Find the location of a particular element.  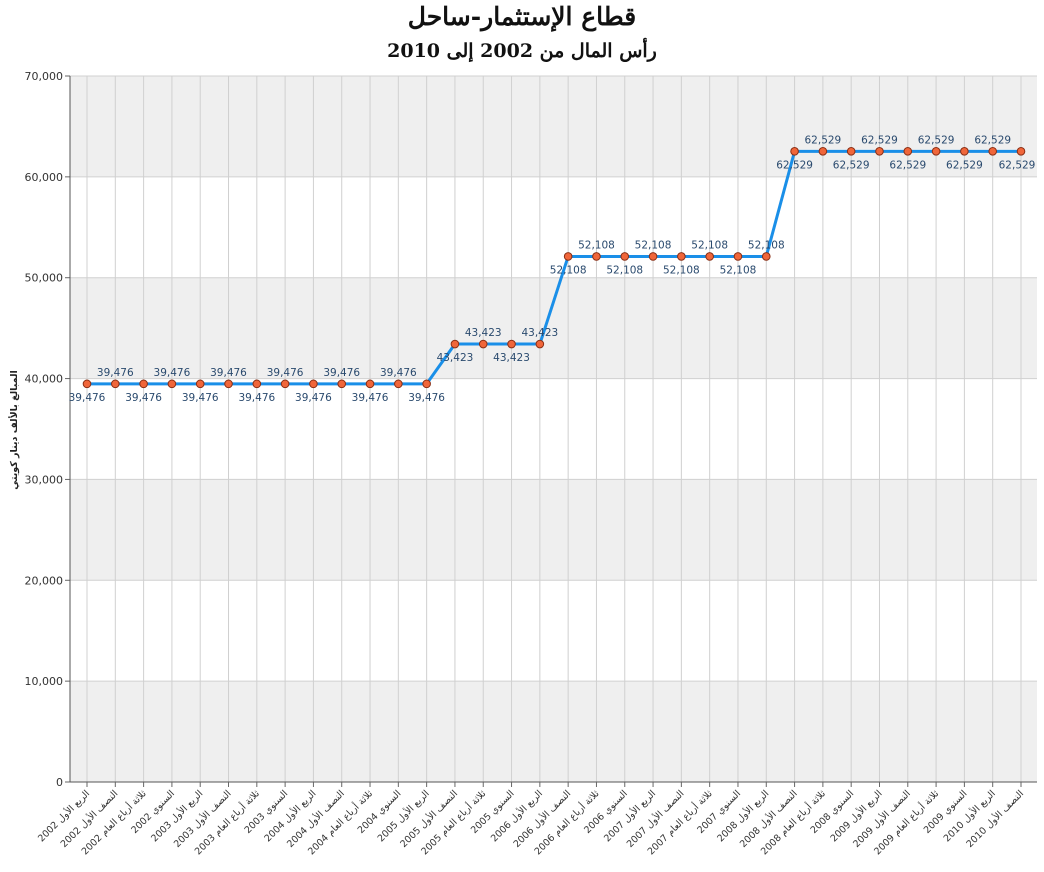

y-tick-label: 10,000 is located at coordinates (44, 681).